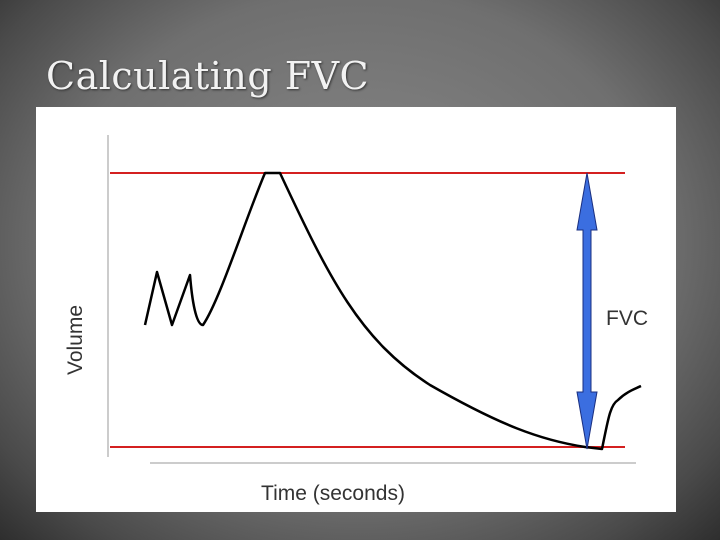 Image resolution: width=720 pixels, height=540 pixels. What do you see at coordinates (587, 311) in the screenshot?
I see `fvc-arrow` at bounding box center [587, 311].